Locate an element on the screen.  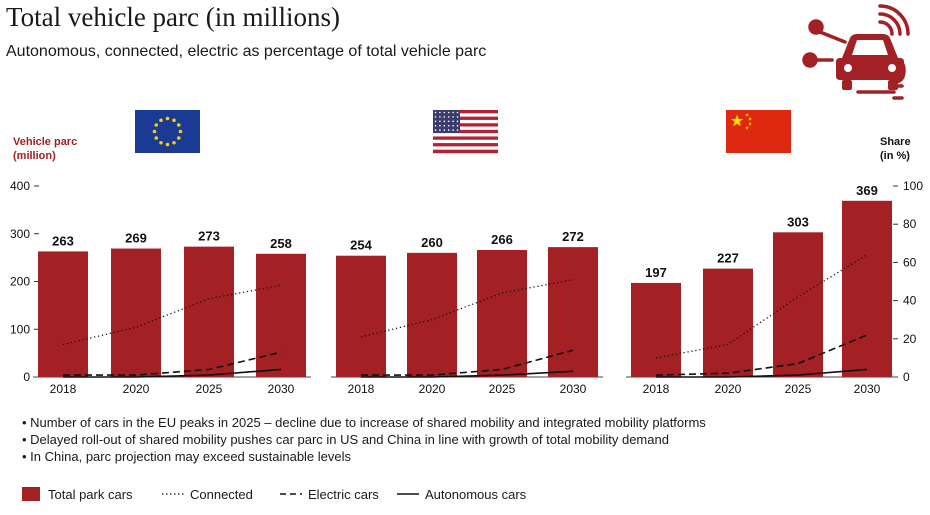
legend-item-bars: Total park cars is located at coordinates (77, 494).